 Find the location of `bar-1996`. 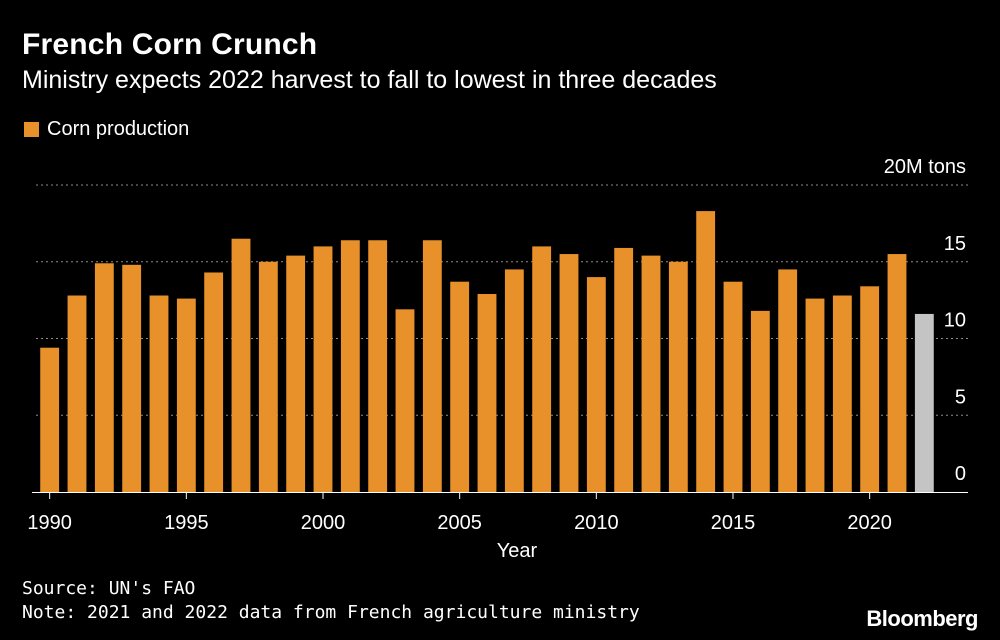

bar-1996 is located at coordinates (214, 382).